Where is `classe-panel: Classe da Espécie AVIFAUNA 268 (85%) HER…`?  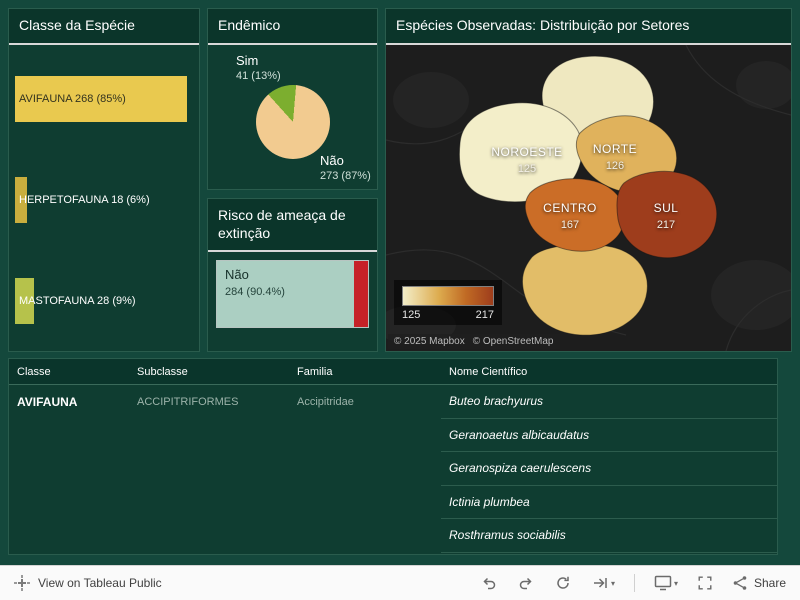
classe-panel: Classe da Espécie AVIFAUNA 268 (85%) HER… is located at coordinates (104, 180).